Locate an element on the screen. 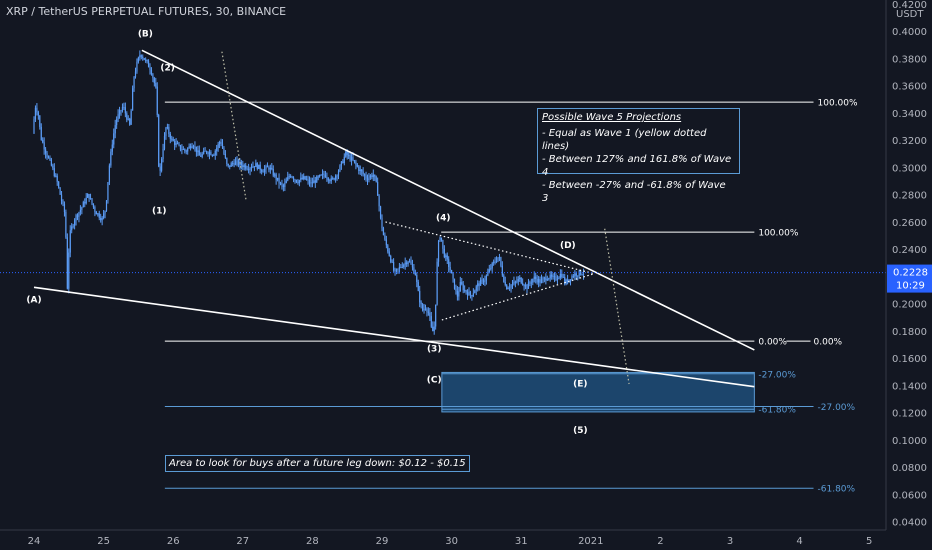  fib-label: -27.00% is located at coordinates (837, 408).